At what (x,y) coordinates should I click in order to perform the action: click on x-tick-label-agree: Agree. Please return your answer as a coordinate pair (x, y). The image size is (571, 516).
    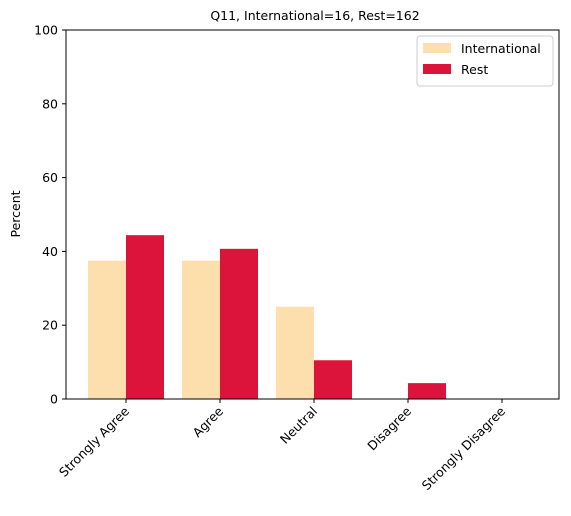
    Looking at the image, I should click on (208, 421).